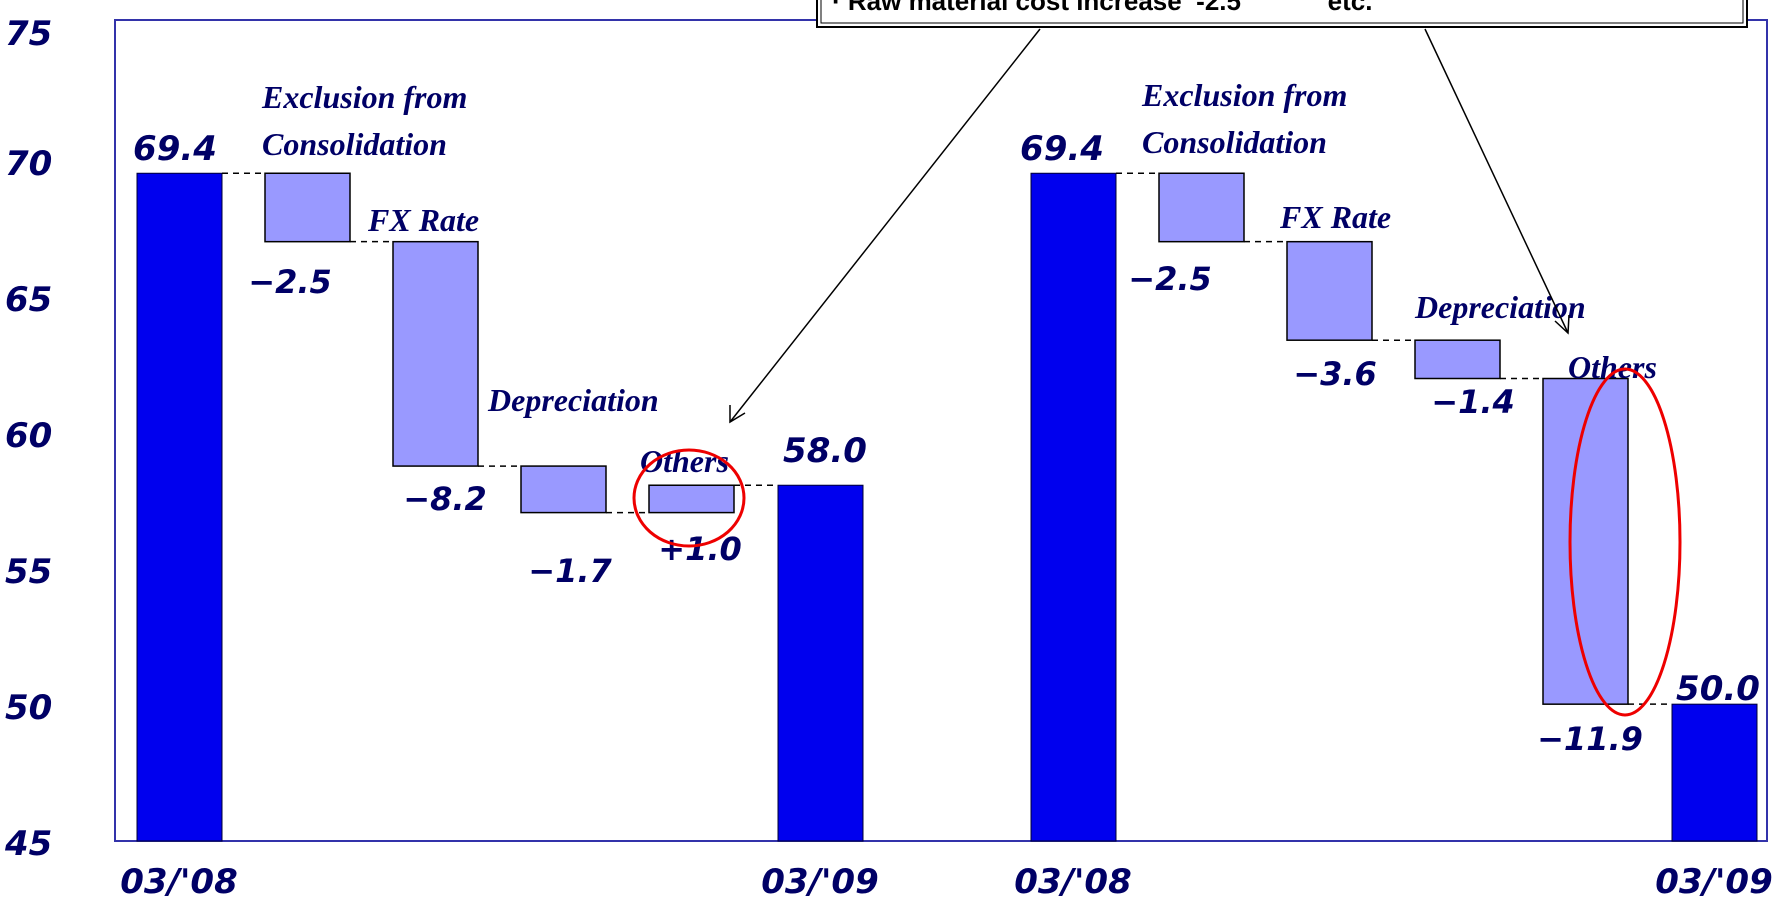 The width and height of the screenshot is (1778, 909). I want to click on y-tick-label: 45, so click(28, 844).